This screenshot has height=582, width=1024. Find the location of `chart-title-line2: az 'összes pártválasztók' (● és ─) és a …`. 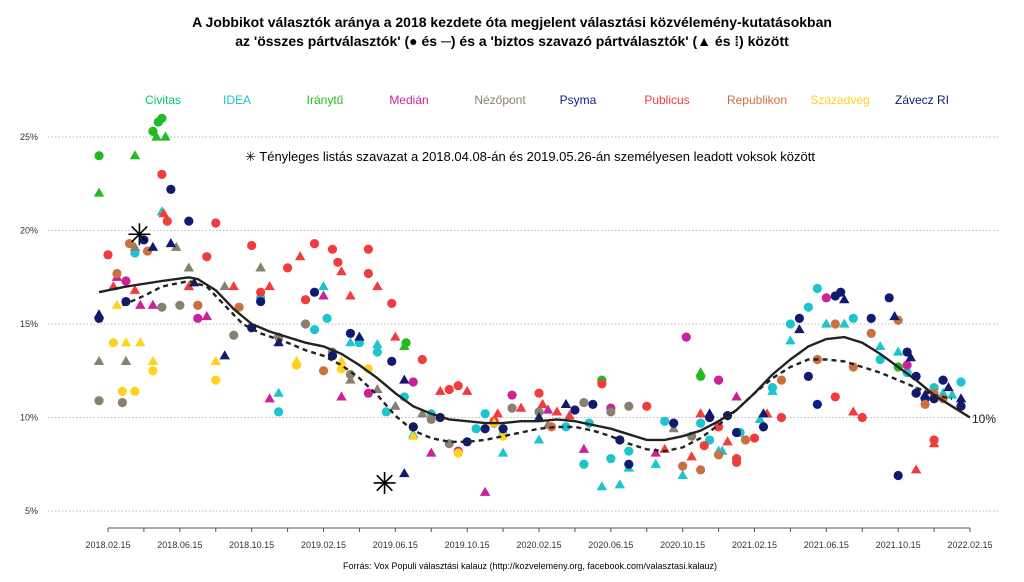

chart-title-line2: az 'összes pártválasztók' (● és ─) és a … is located at coordinates (512, 41).